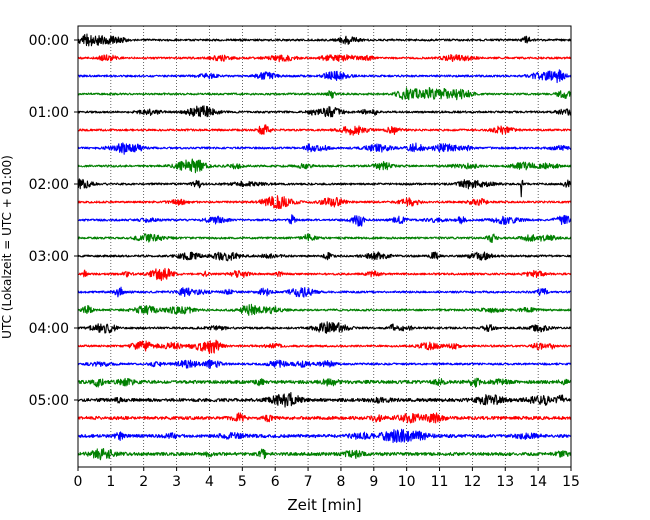  Describe the element at coordinates (275, 482) in the screenshot. I see `x-tick-label: 6` at that location.